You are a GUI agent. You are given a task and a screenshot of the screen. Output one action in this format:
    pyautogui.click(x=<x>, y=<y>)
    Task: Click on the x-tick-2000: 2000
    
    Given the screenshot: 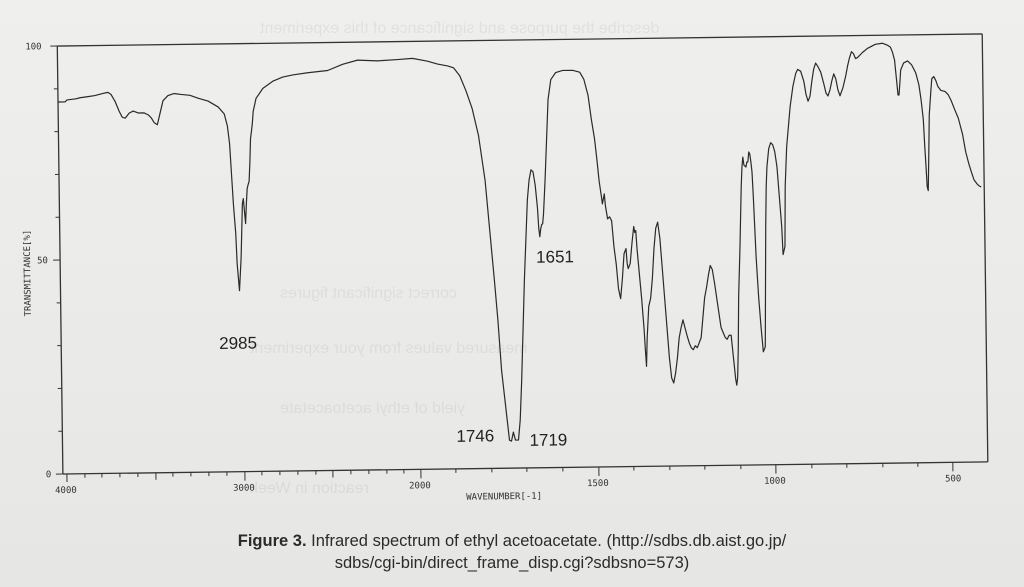 What is the action you would take?
    pyautogui.click(x=420, y=486)
    